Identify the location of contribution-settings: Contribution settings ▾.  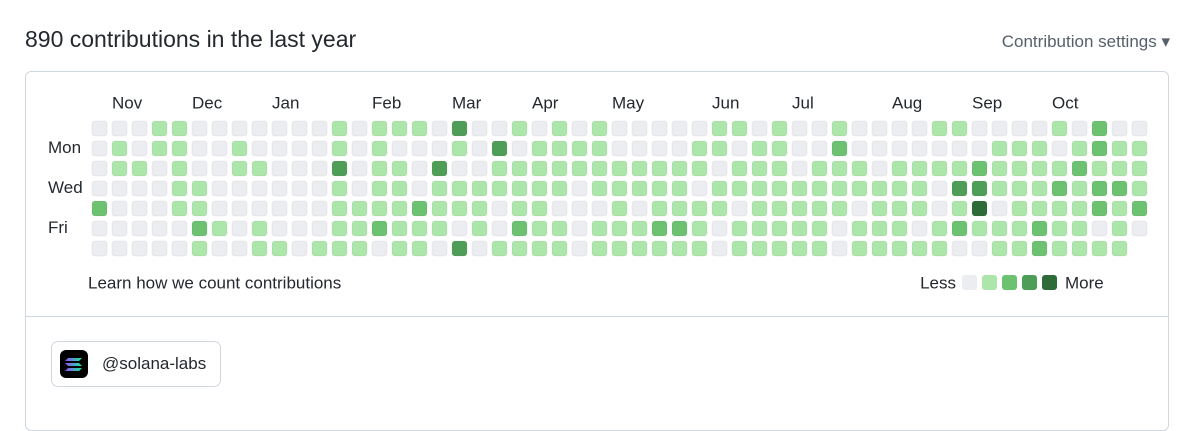
(1085, 41).